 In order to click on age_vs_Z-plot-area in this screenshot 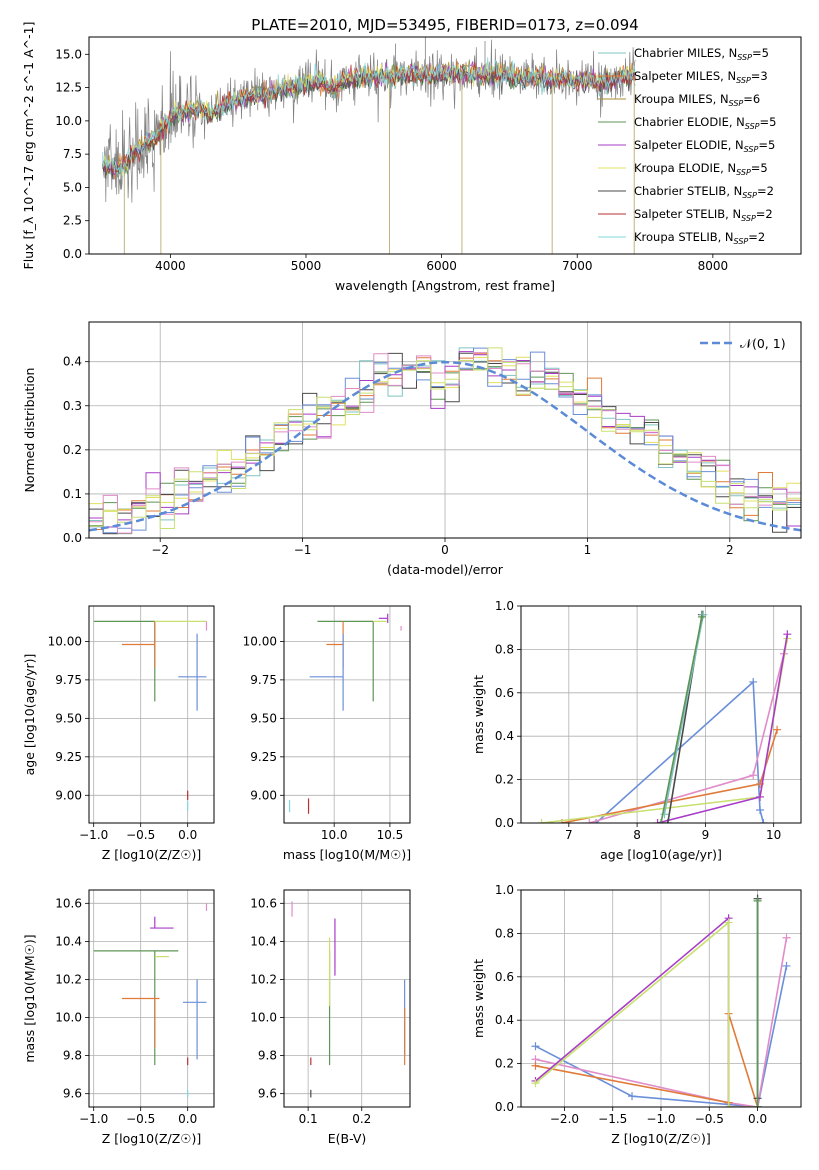, I will do `click(150, 715)`.